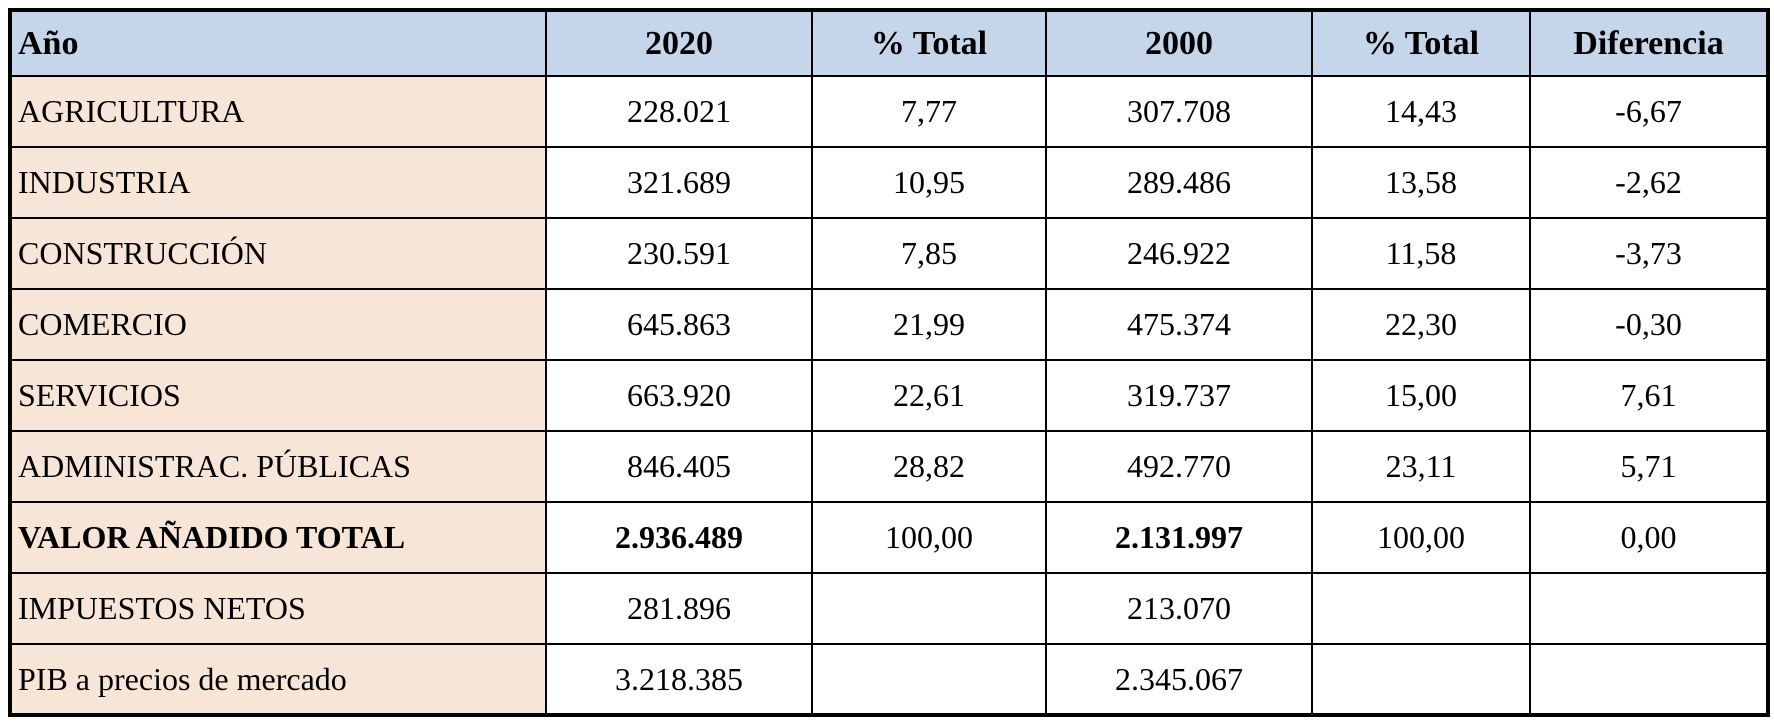 The width and height of the screenshot is (1774, 722). Describe the element at coordinates (1649, 43) in the screenshot. I see `header-cell-diferencia: Diferencia` at that location.